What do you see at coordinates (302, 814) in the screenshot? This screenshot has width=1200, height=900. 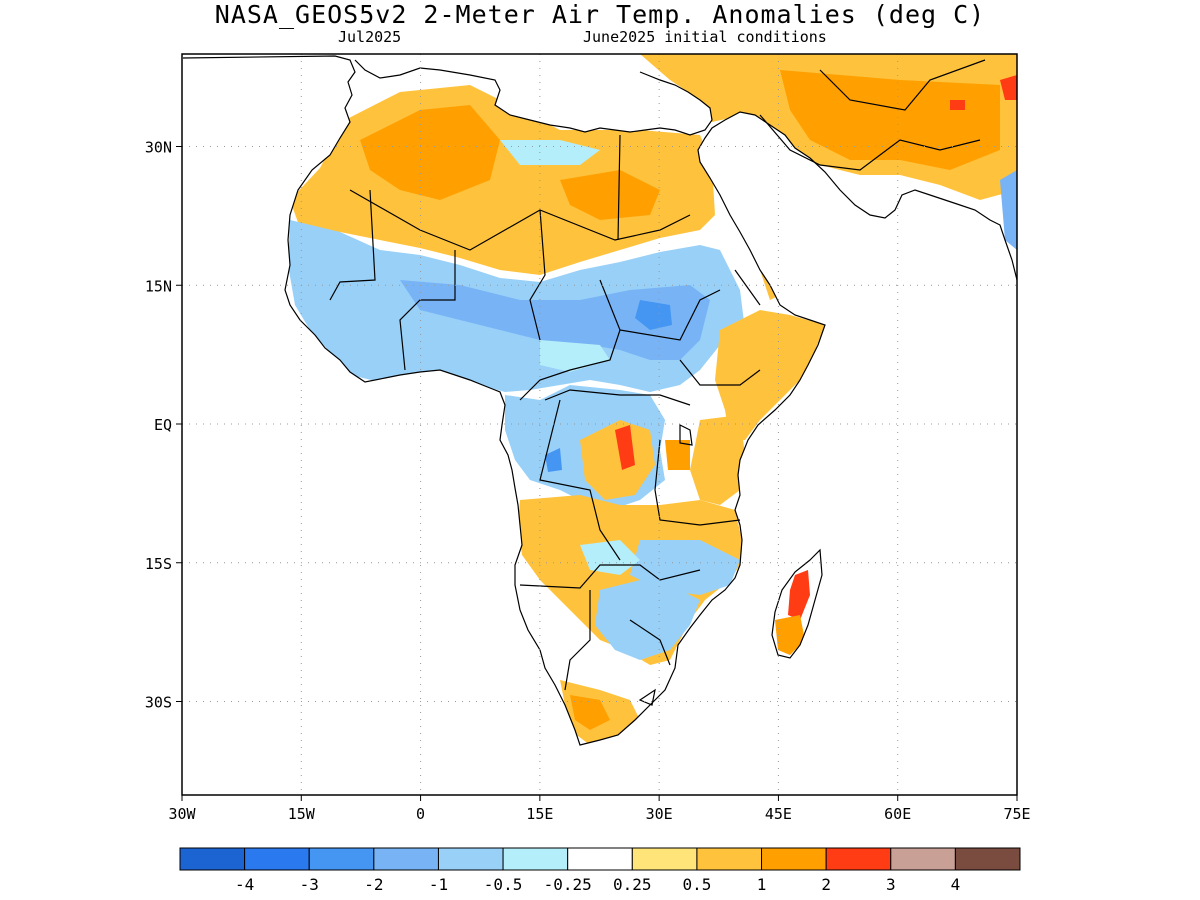 I see `lon-tick-label: 15W` at bounding box center [302, 814].